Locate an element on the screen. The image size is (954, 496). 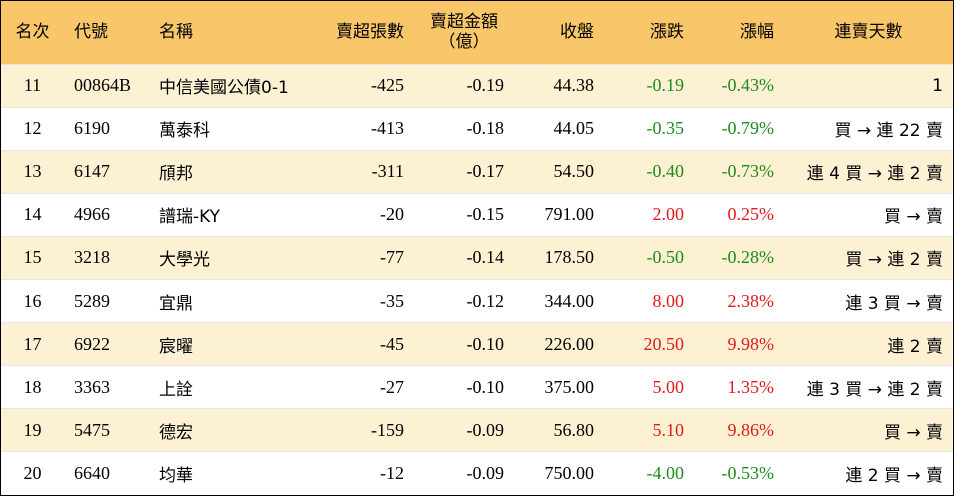
cell-net-lots: -311 is located at coordinates (366, 171).